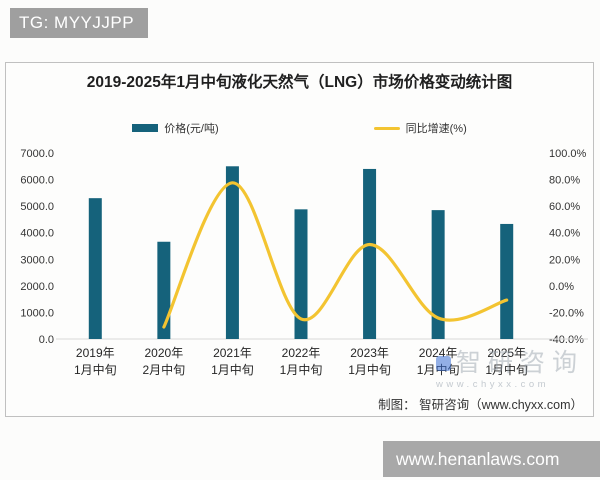 Image resolution: width=600 pixels, height=480 pixels. Describe the element at coordinates (191, 129) in the screenshot. I see `legend-label-price: 价格(元/吨)` at that location.